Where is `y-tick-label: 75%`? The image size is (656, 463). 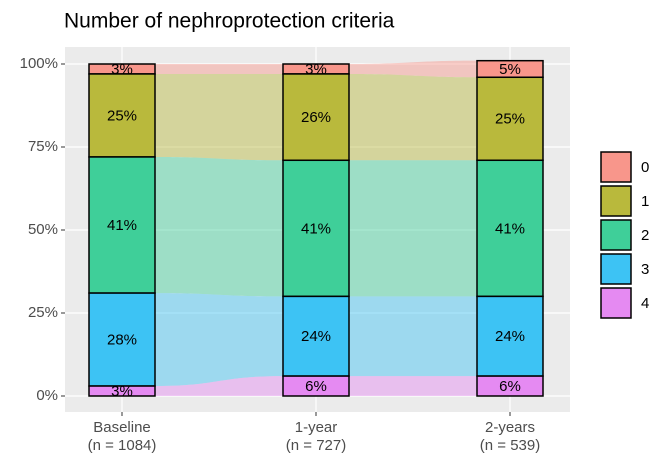
y-tick-label: 75% is located at coordinates (43, 146).